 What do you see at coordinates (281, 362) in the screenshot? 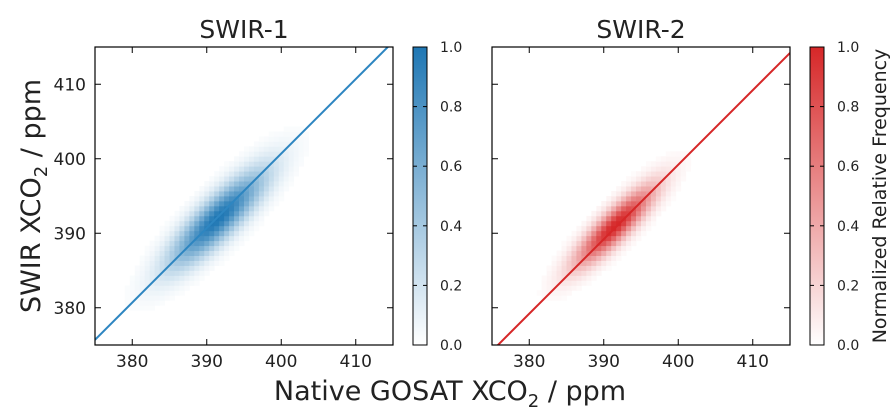
I see `x-tick-label: 400` at bounding box center [281, 362].